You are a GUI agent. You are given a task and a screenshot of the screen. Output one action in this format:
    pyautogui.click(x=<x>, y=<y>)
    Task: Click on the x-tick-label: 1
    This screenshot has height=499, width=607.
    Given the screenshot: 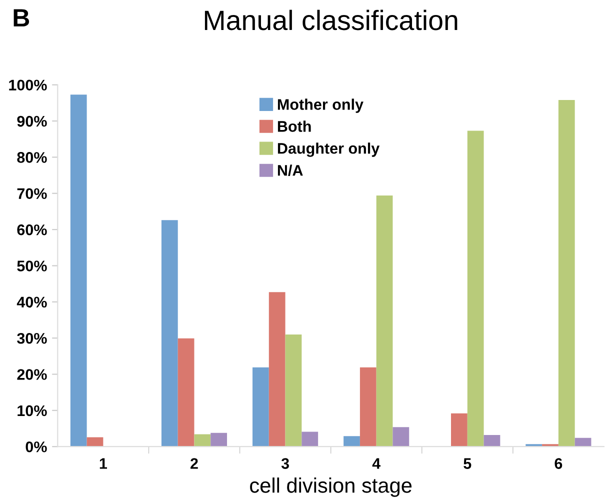 What is the action you would take?
    pyautogui.click(x=104, y=463)
    